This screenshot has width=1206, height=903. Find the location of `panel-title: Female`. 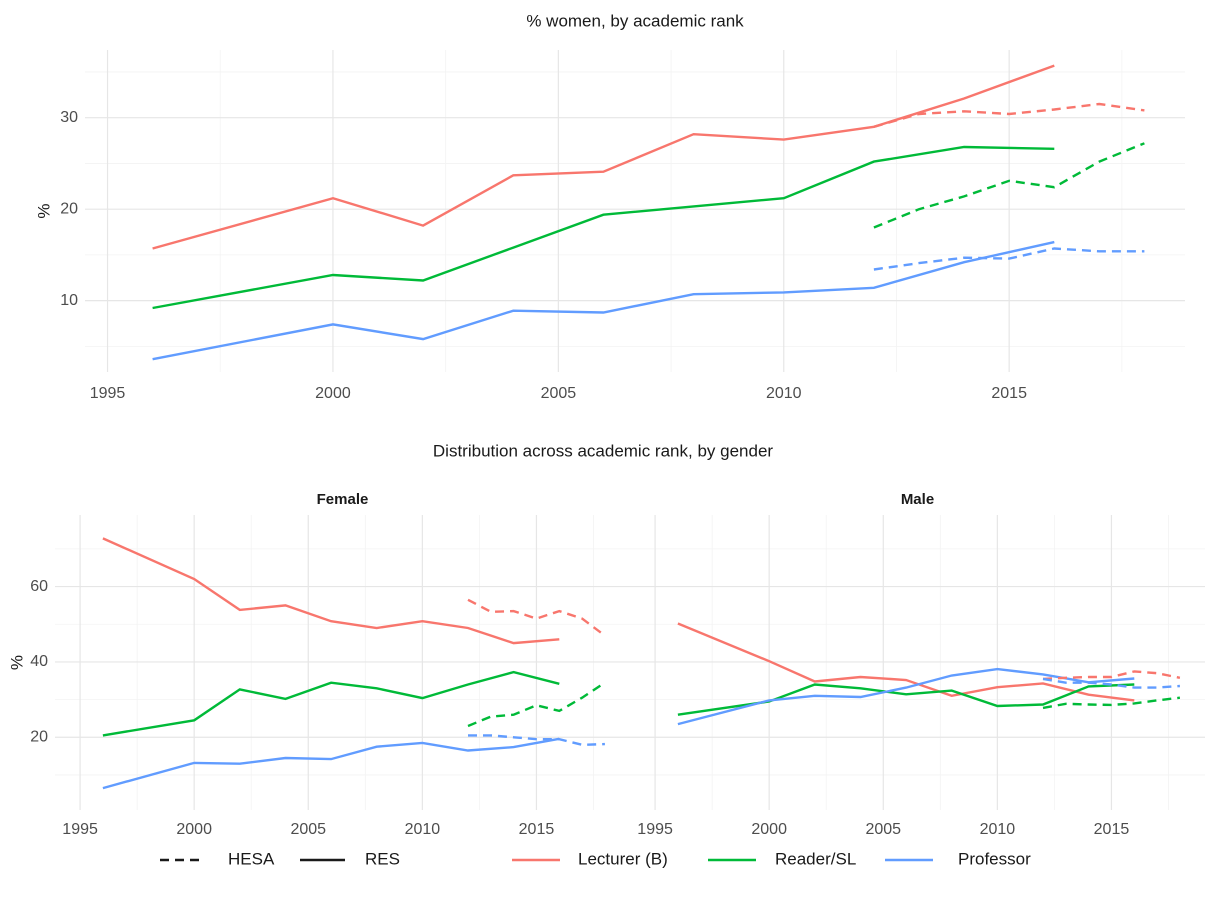

panel-title: Female is located at coordinates (343, 499).